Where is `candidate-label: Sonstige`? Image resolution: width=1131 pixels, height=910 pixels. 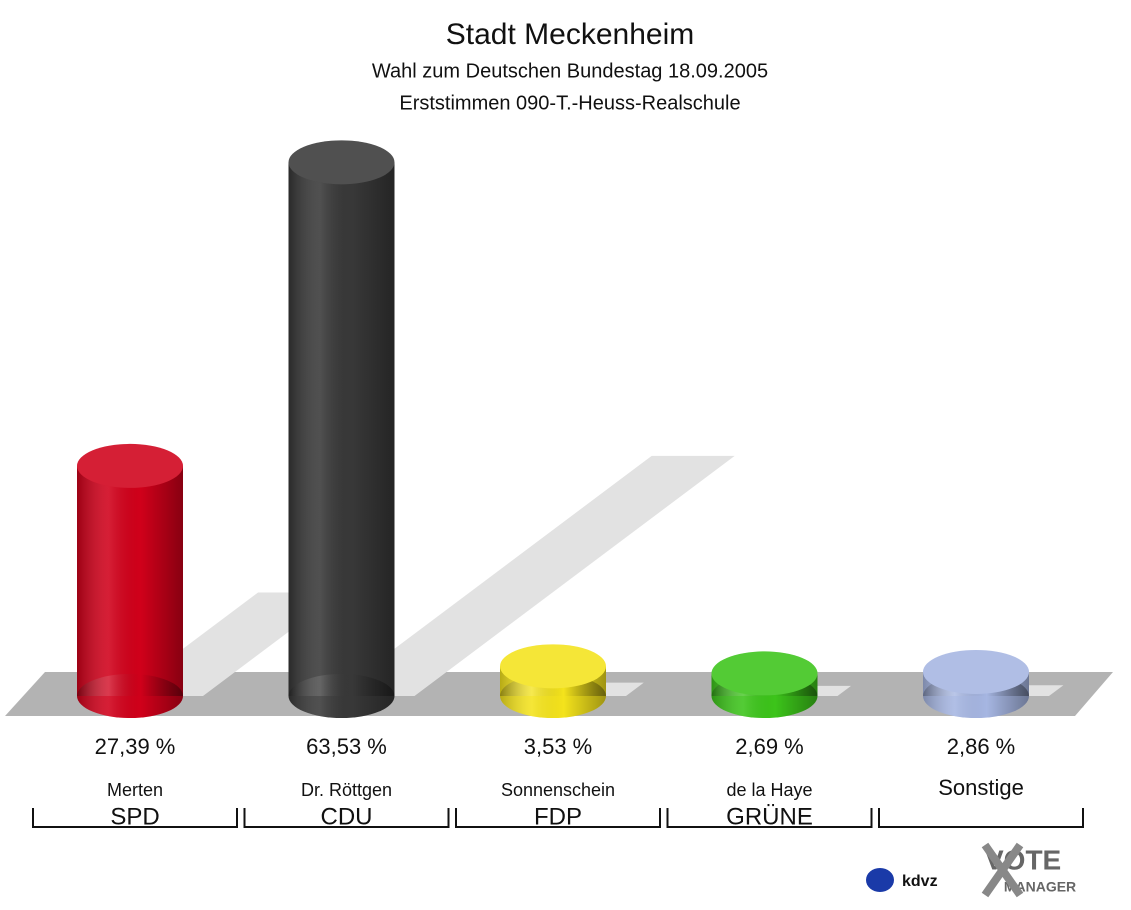 candidate-label: Sonstige is located at coordinates (981, 787).